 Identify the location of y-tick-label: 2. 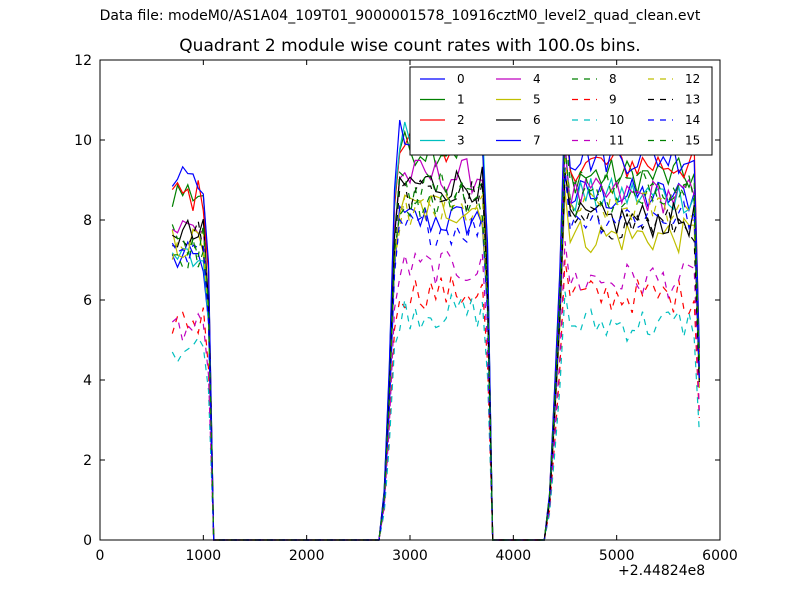
(87, 461).